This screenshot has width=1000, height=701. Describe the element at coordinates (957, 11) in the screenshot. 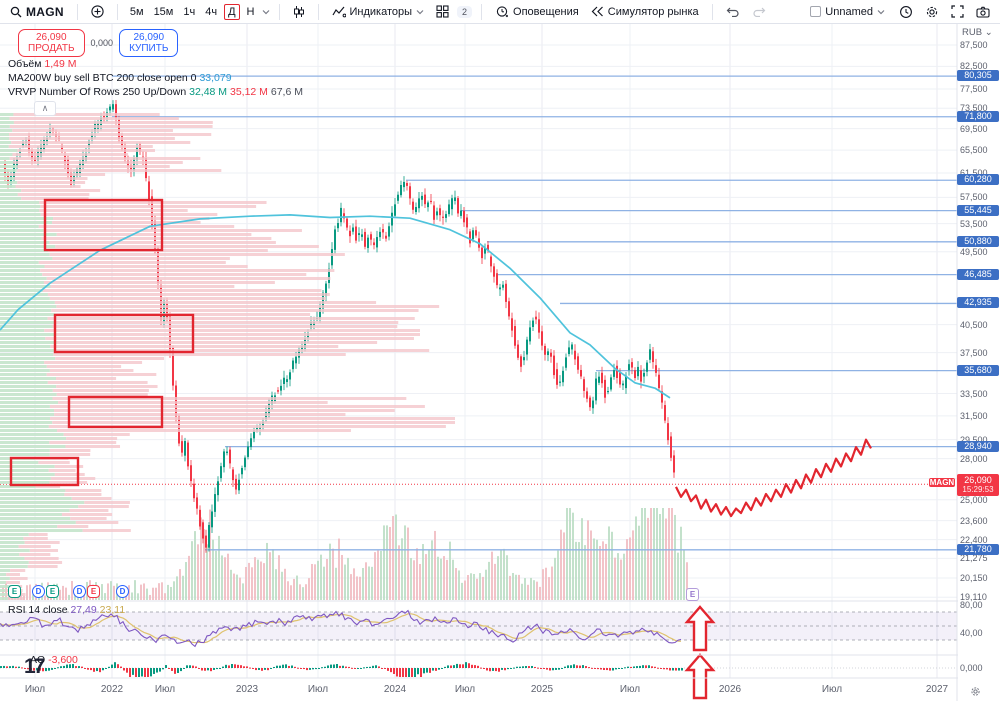

I see `fullscreen-button` at that location.